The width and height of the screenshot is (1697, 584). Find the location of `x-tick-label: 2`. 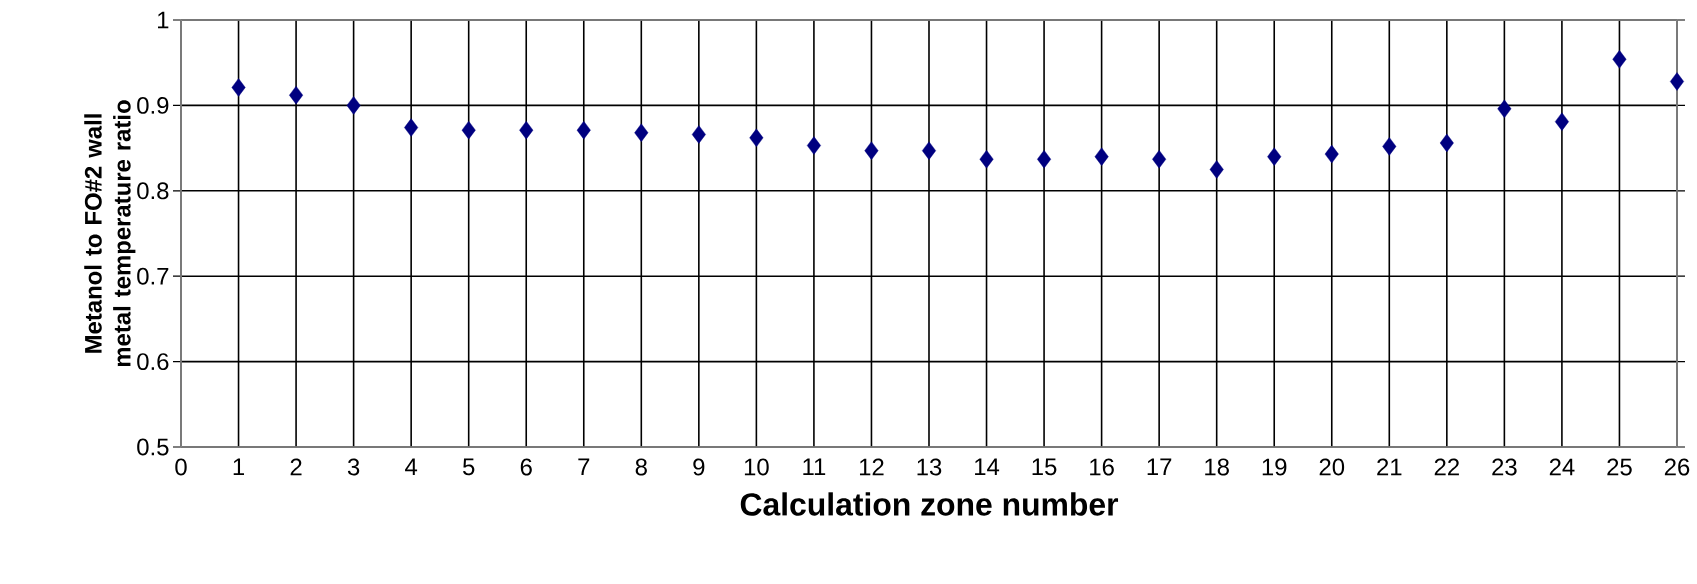

x-tick-label: 2 is located at coordinates (296, 467).